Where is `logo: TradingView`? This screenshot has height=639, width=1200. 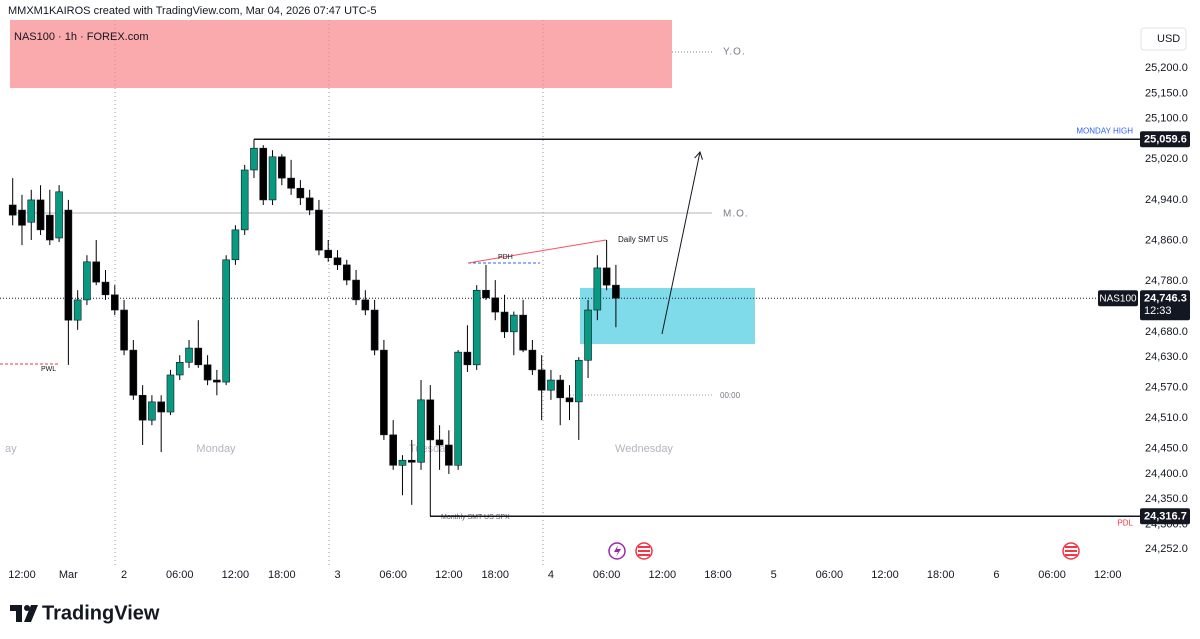 logo: TradingView is located at coordinates (85, 613).